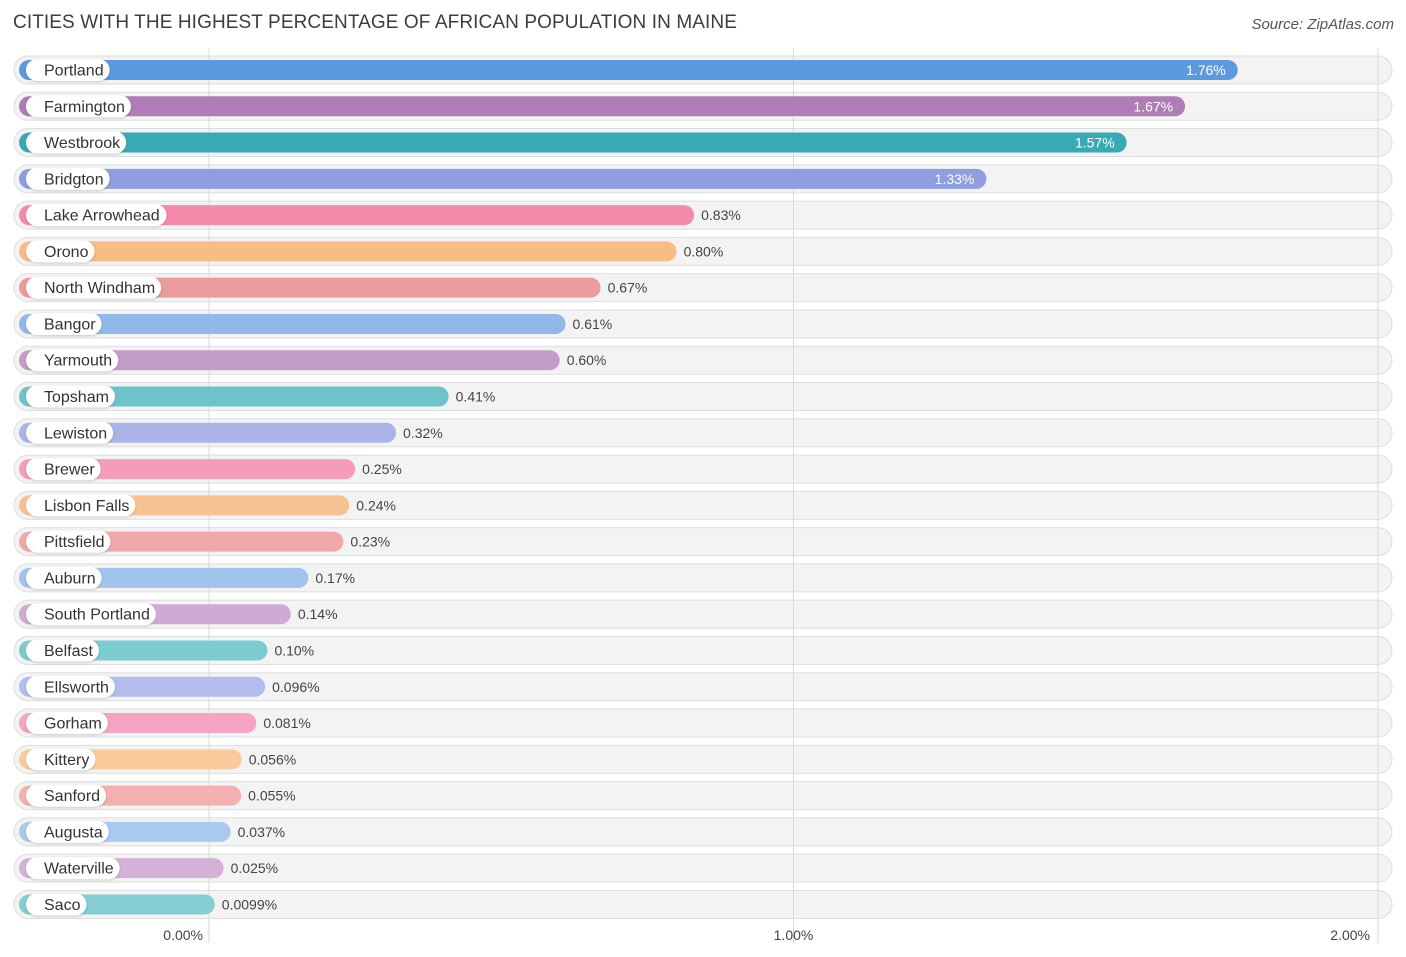  Describe the element at coordinates (721, 215) in the screenshot. I see `value-label: 0.83%` at that location.